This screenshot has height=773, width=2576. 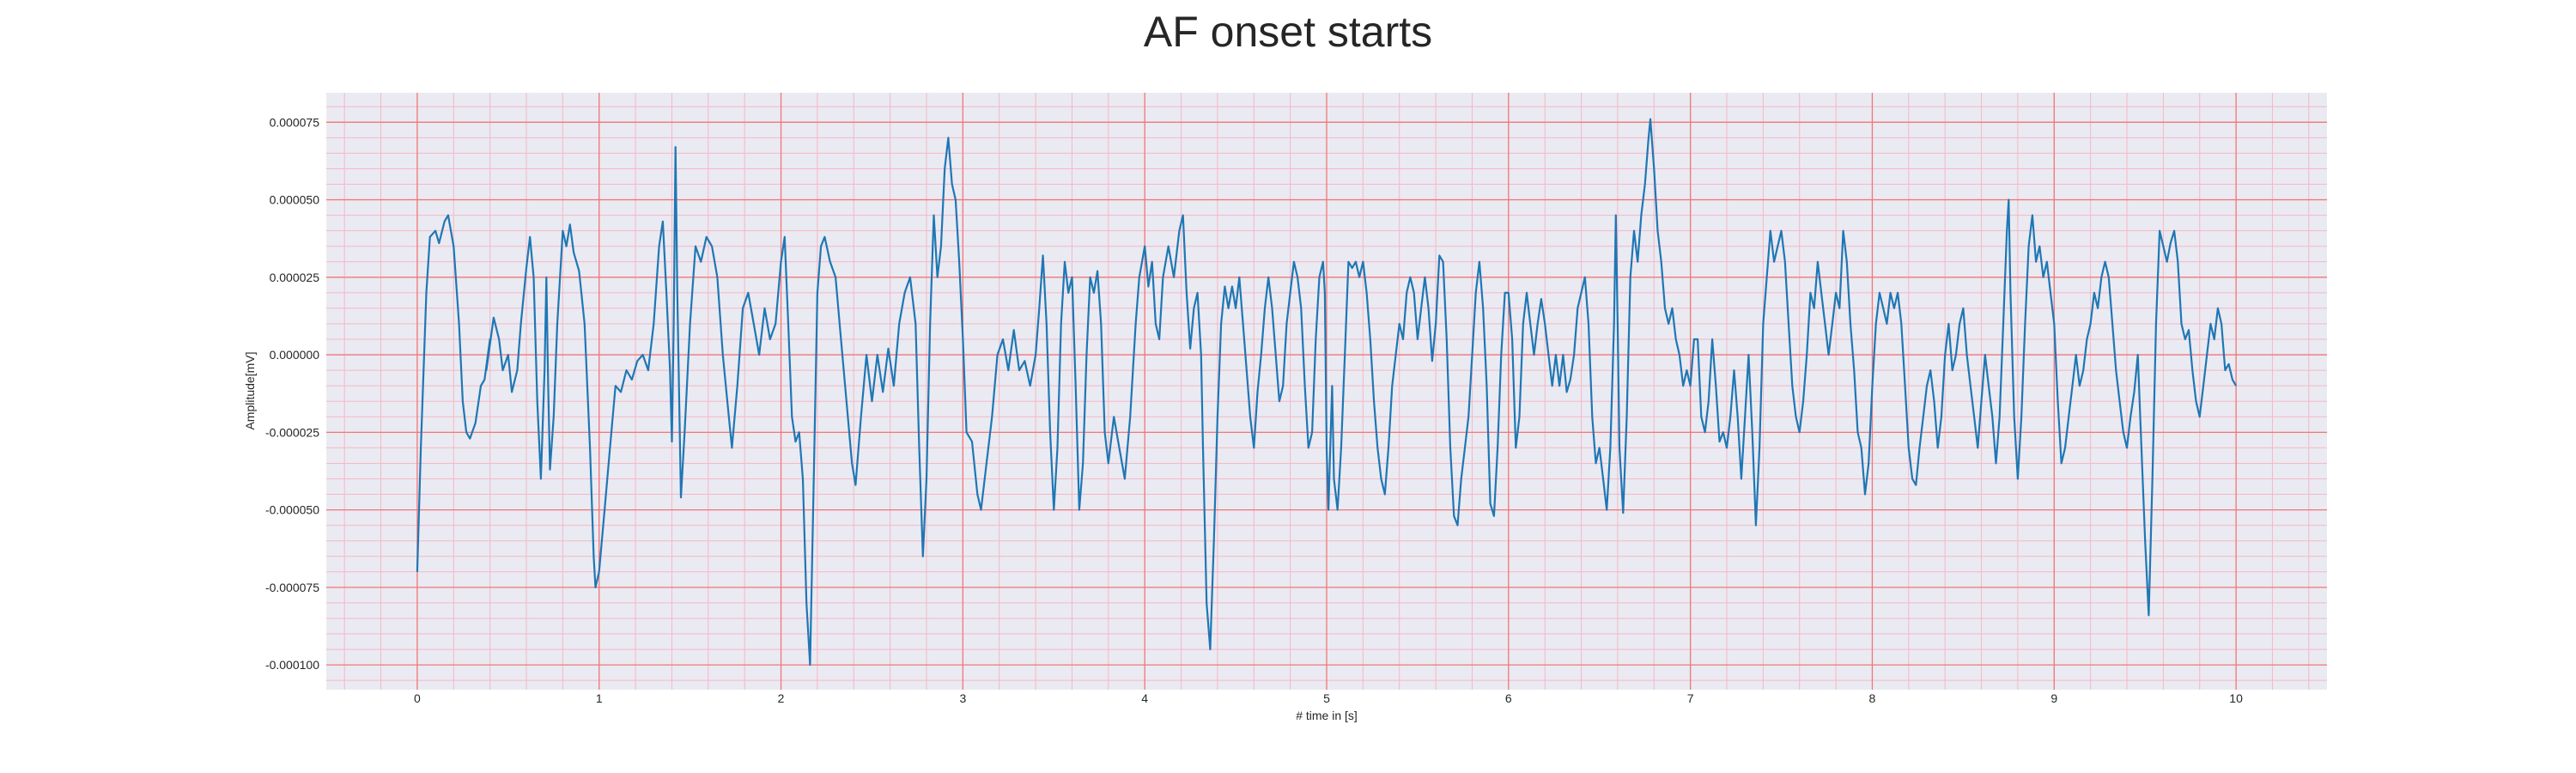 What do you see at coordinates (1690, 698) in the screenshot?
I see `x-tick-label: 7` at bounding box center [1690, 698].